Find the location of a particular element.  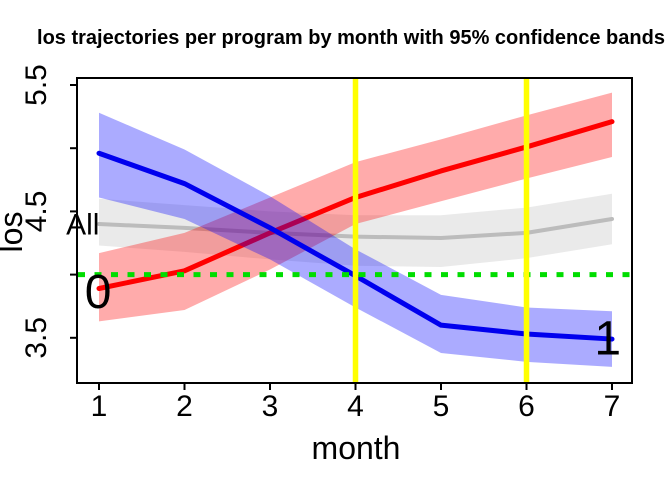

series-label-All: All is located at coordinates (82, 225).